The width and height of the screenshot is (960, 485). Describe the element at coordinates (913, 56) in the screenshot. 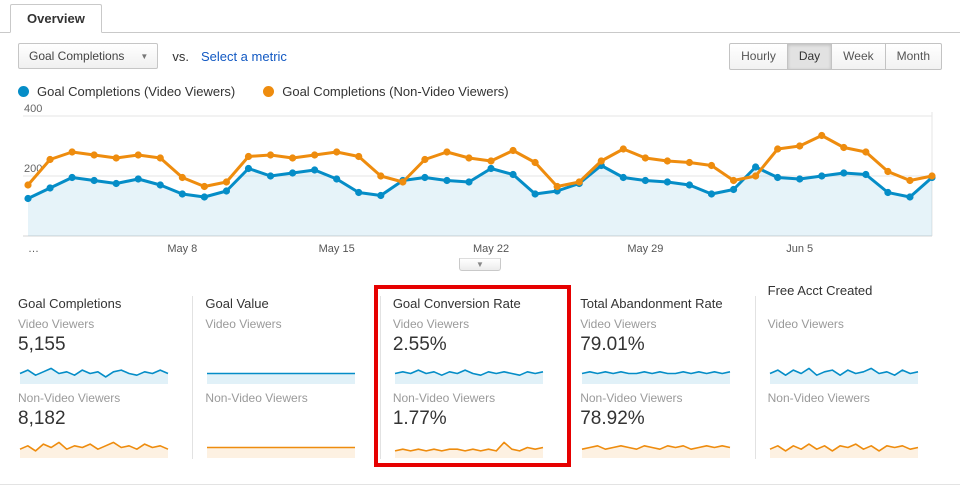

I see `granularity-month-button: Month` at that location.